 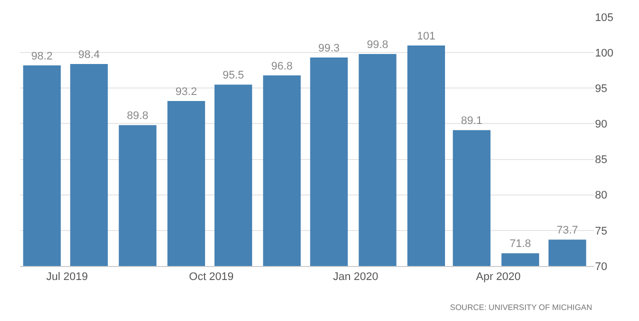 I want to click on x-tick-label: Jan 2020, so click(x=355, y=277).